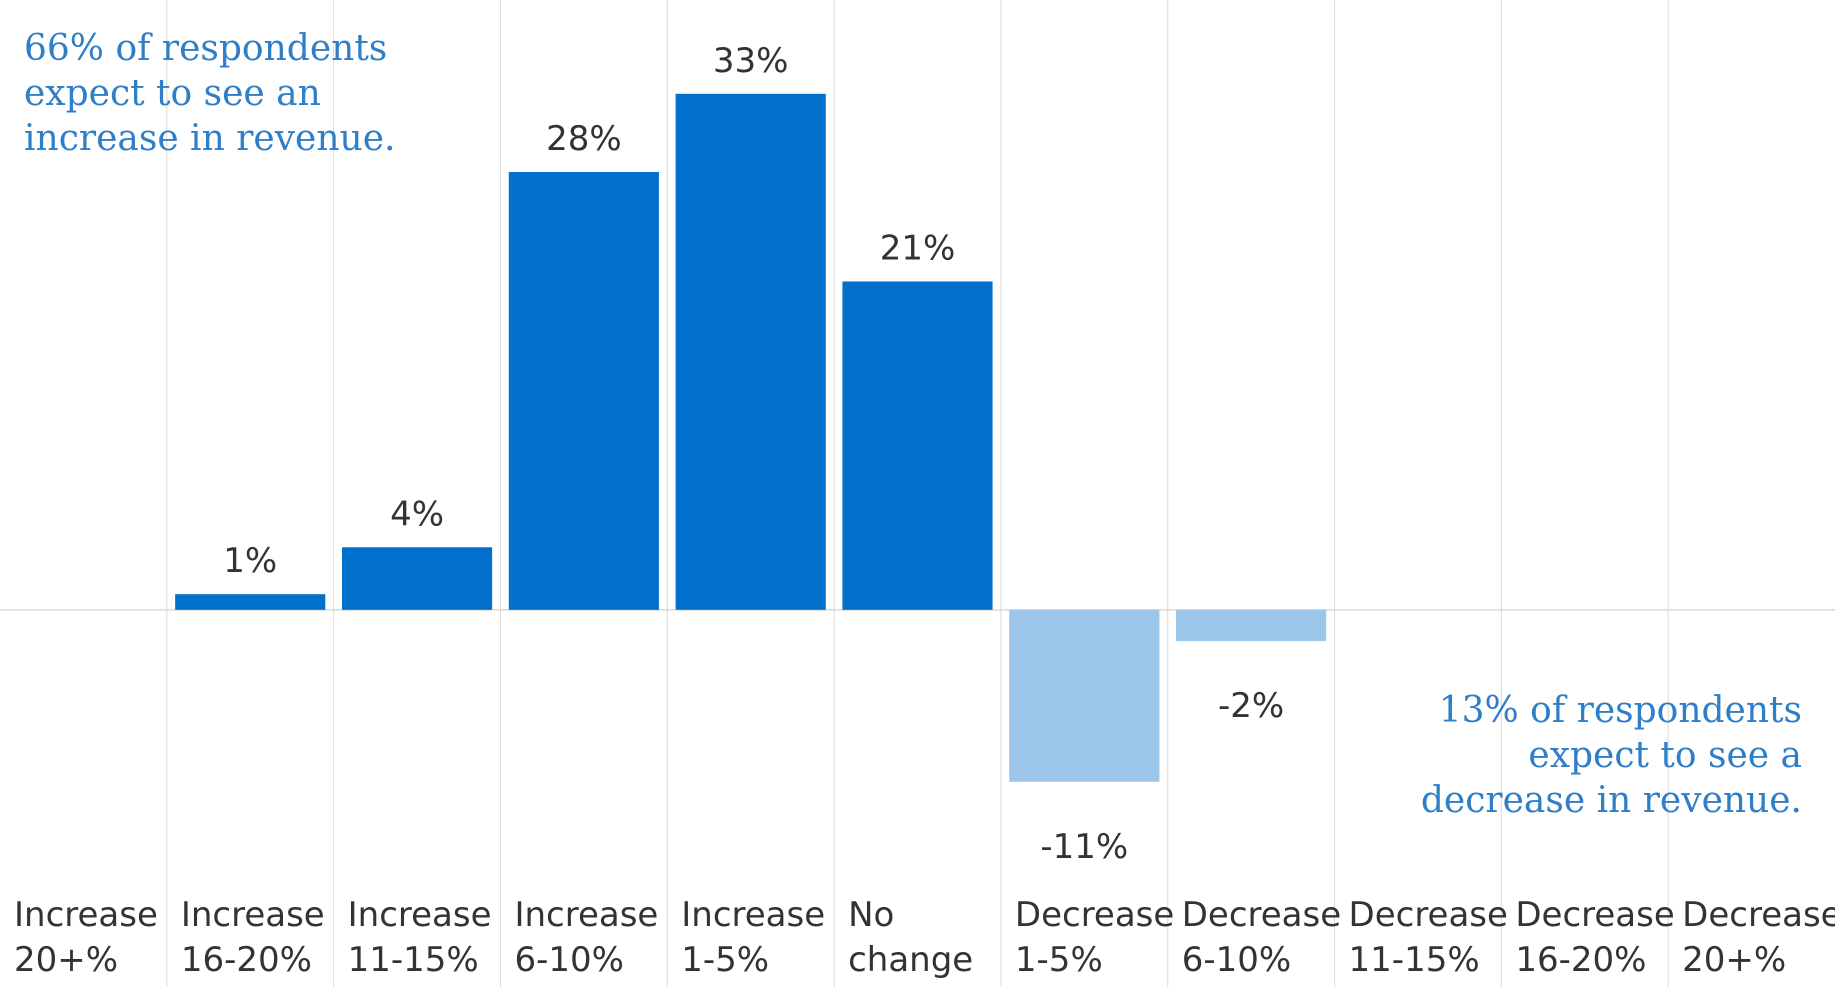  I want to click on category-label-4-line-1: Increase, so click(753, 915).